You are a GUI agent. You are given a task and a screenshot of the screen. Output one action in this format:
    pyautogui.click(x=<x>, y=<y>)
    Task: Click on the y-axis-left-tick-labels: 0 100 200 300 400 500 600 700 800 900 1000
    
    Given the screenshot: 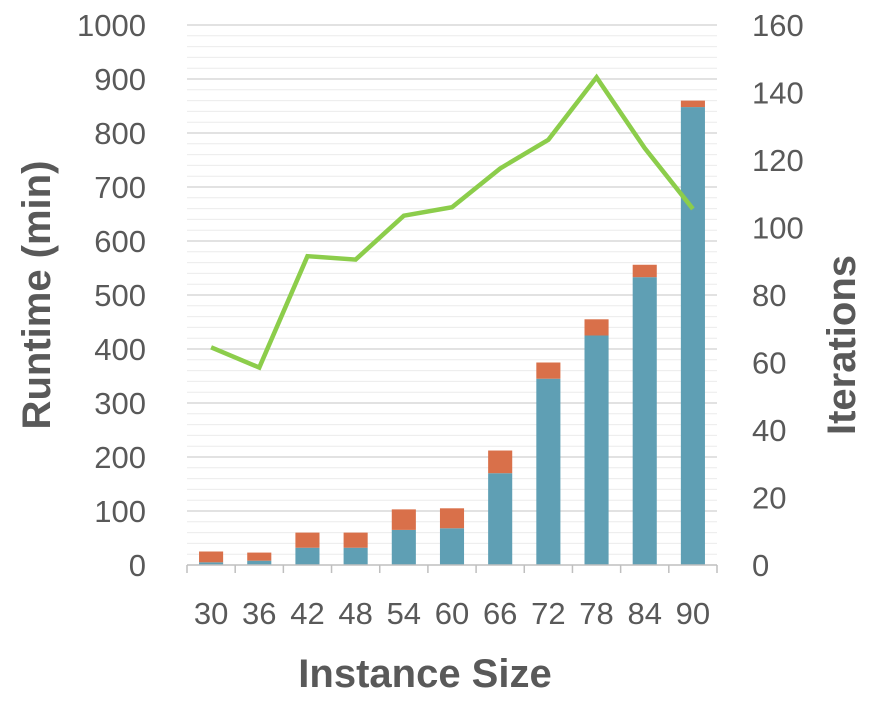 What is the action you would take?
    pyautogui.click(x=111, y=295)
    